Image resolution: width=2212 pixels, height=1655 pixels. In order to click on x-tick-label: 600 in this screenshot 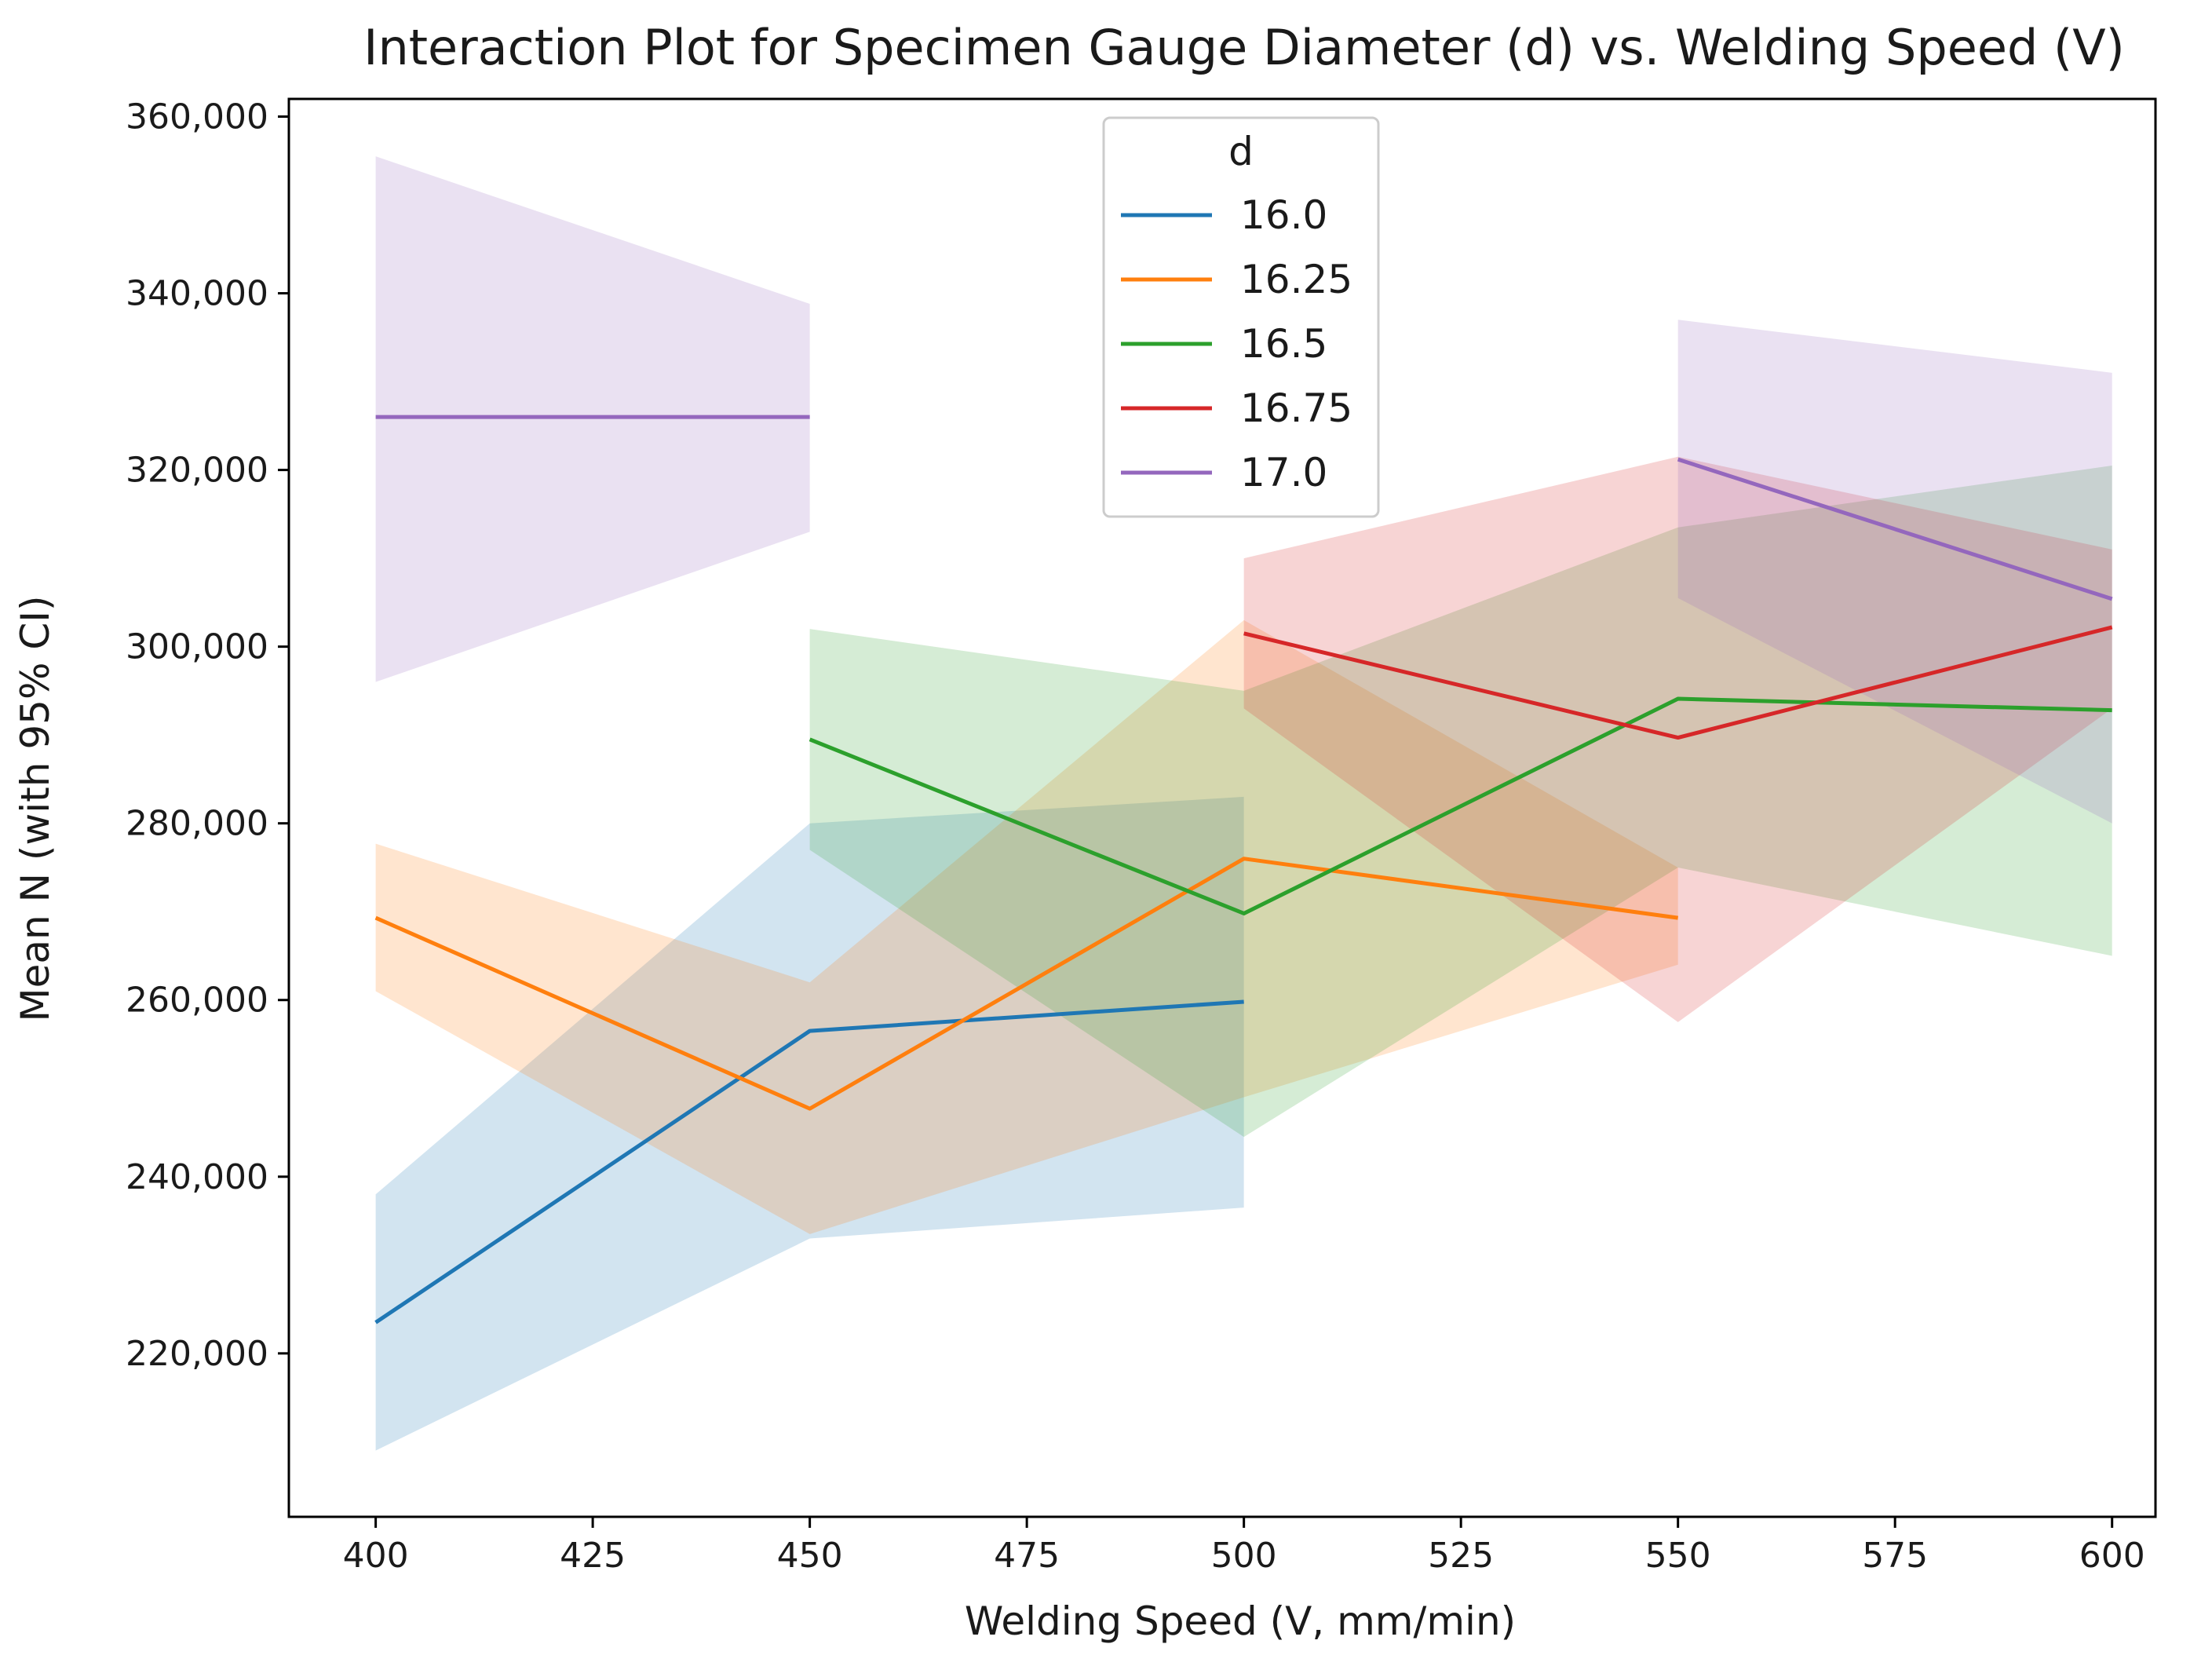, I will do `click(2112, 1556)`.